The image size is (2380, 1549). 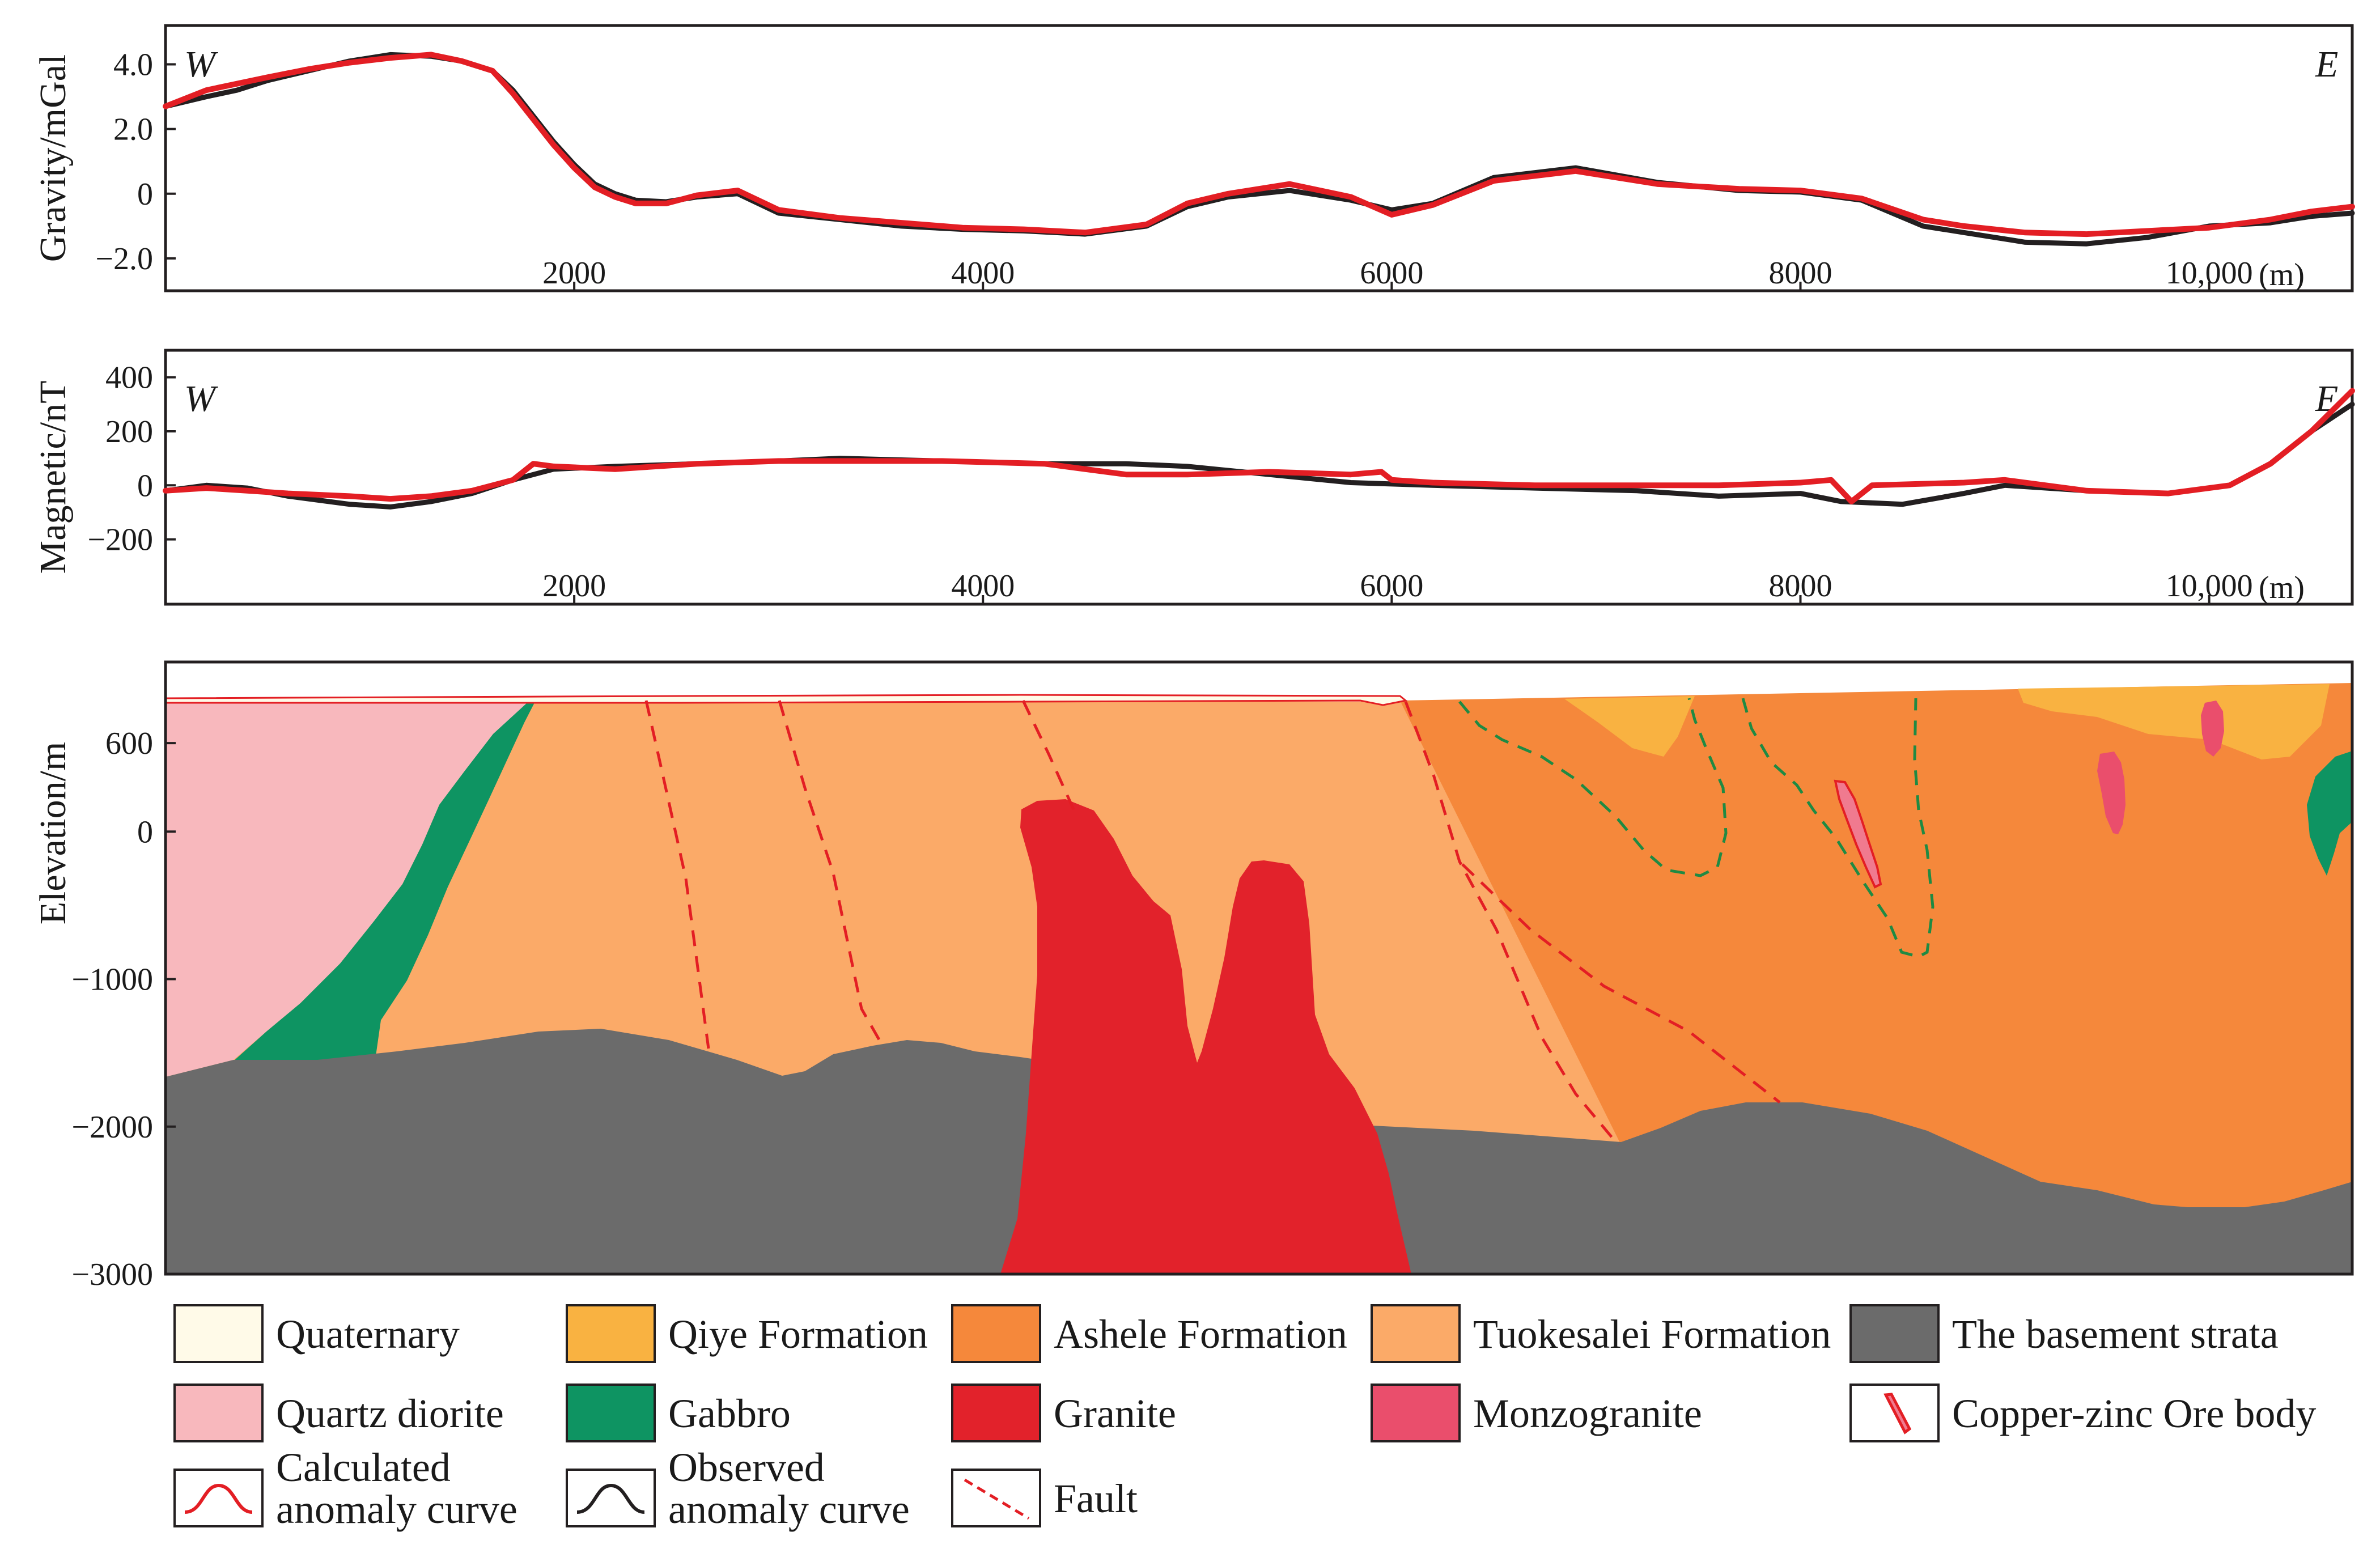 I want to click on fault-lines, so click(x=1212, y=923).